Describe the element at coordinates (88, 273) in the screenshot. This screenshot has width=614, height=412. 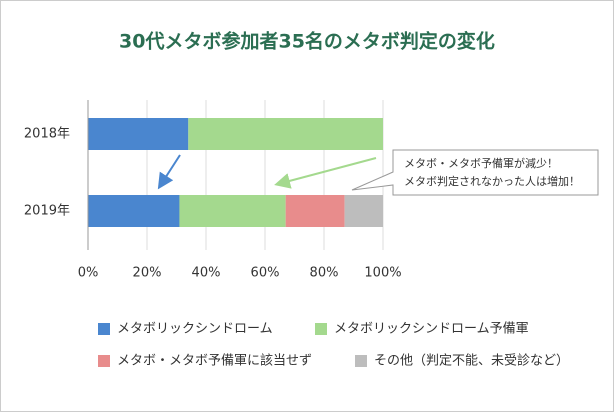
I see `x-tick-label: 0%` at that location.